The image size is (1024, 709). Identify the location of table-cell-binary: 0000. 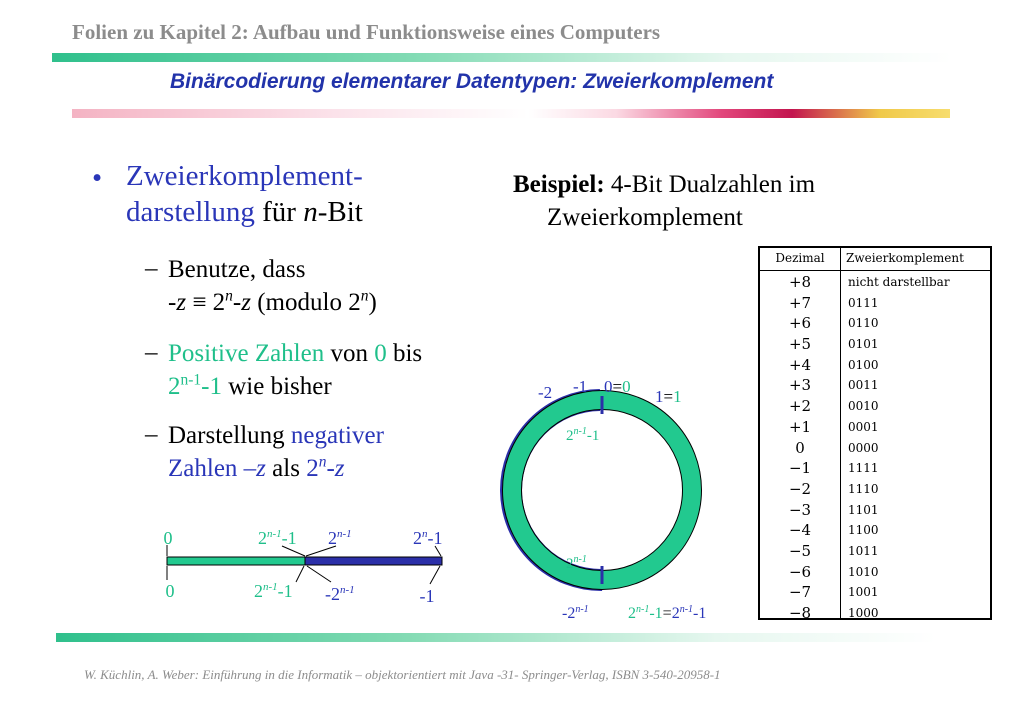
(863, 447).